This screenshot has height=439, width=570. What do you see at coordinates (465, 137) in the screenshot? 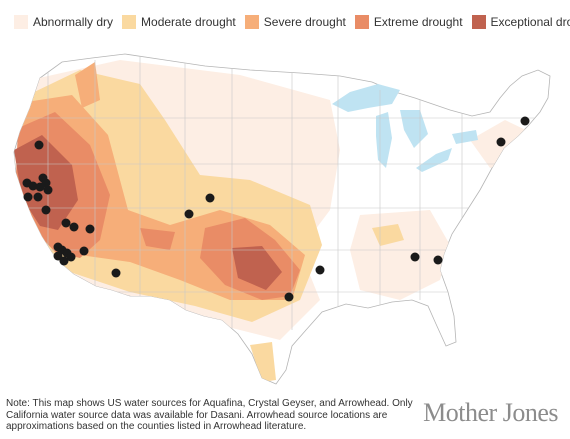
I see `lake-ontario` at bounding box center [465, 137].